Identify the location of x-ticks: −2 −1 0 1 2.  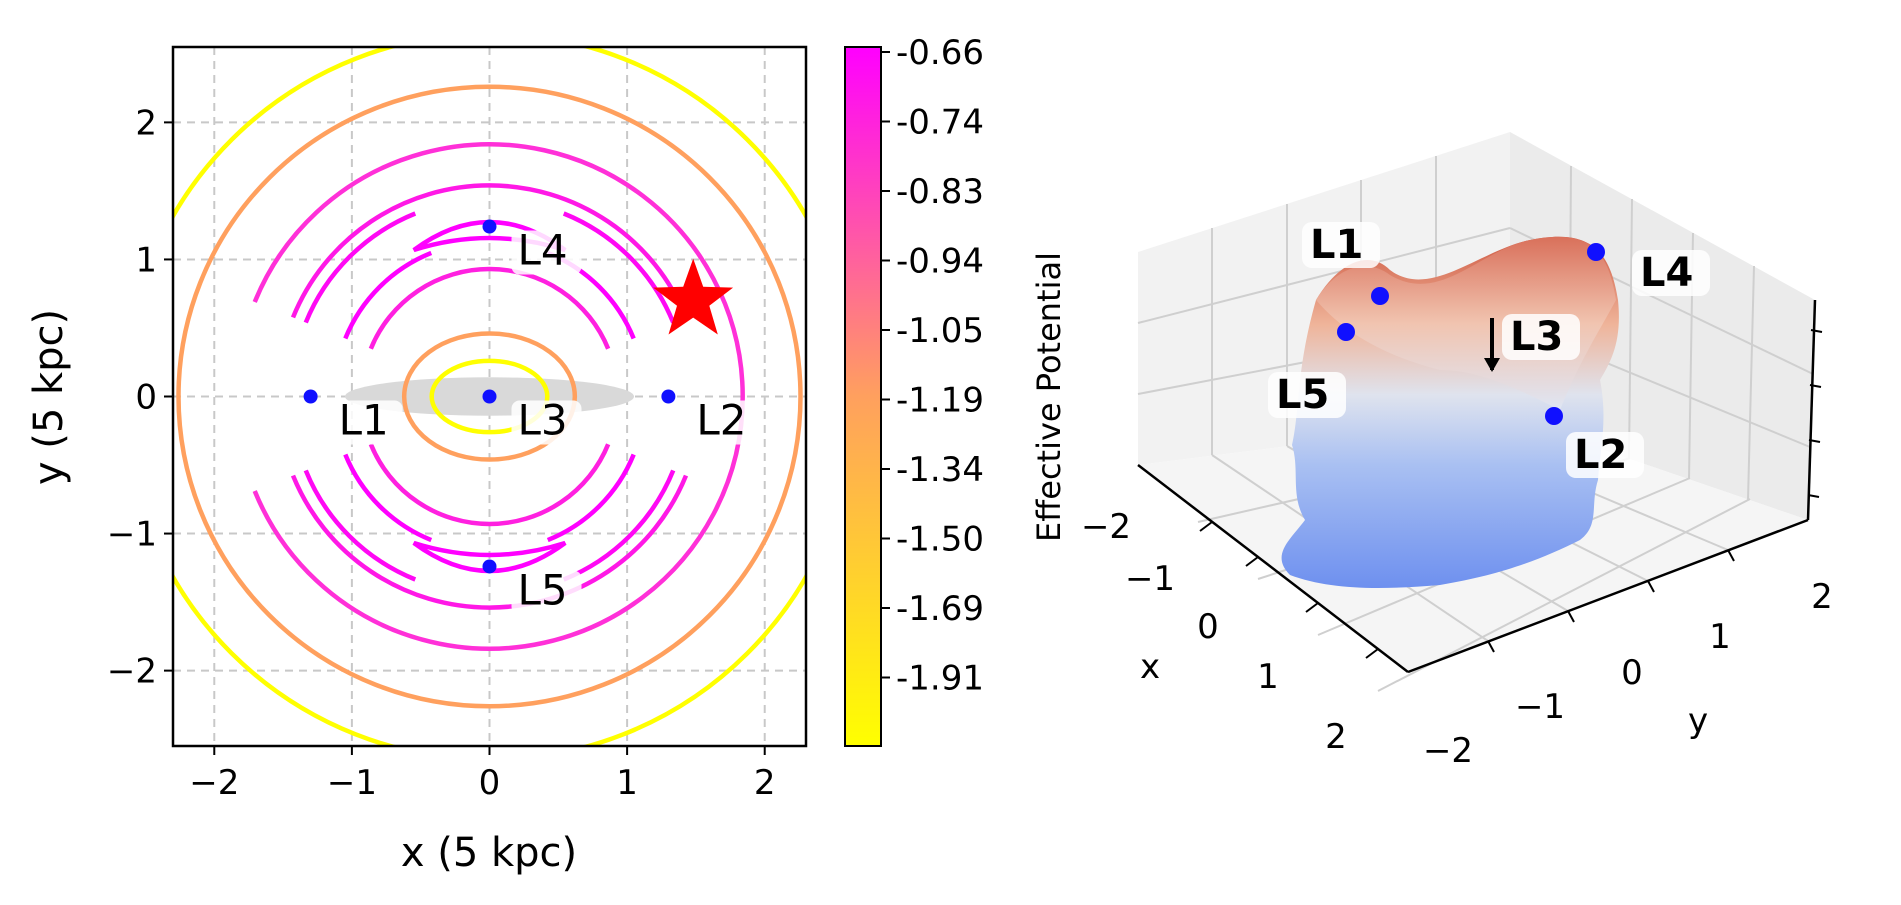
(482, 774).